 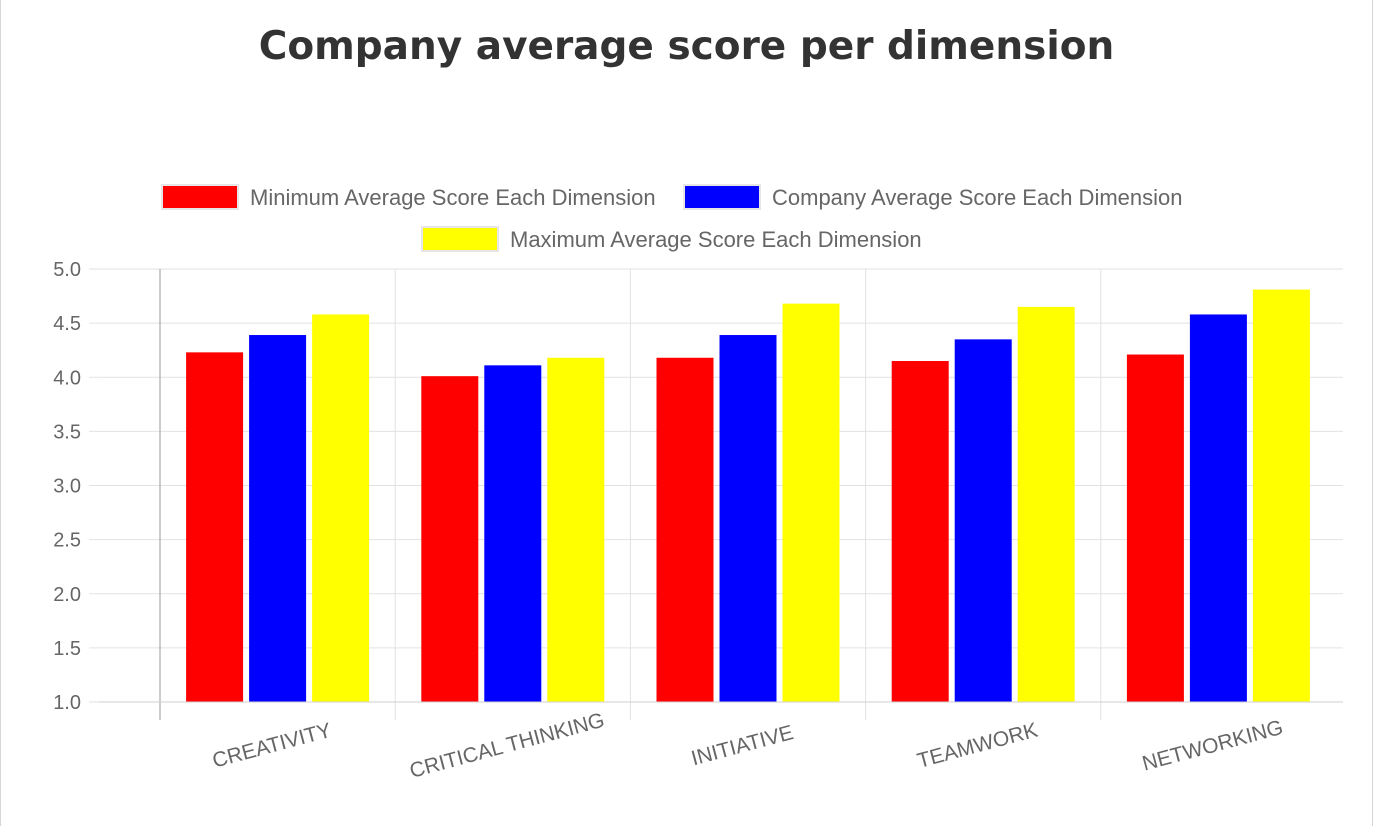 I want to click on chart-title: Company average score per dimension, so click(x=686, y=46).